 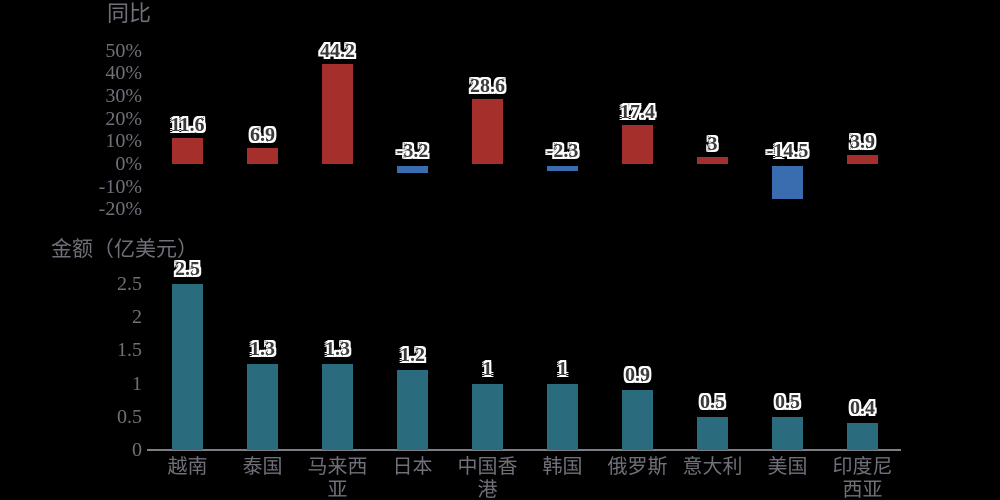 What do you see at coordinates (123, 118) in the screenshot?
I see `yoy-ytick: 20%` at bounding box center [123, 118].